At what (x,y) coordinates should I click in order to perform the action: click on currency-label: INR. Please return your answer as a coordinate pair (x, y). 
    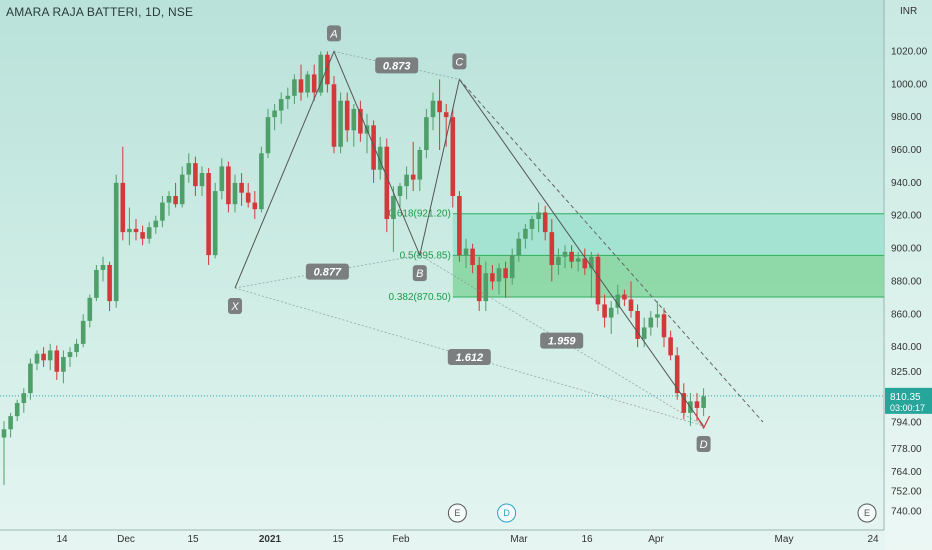
    Looking at the image, I should click on (908, 11).